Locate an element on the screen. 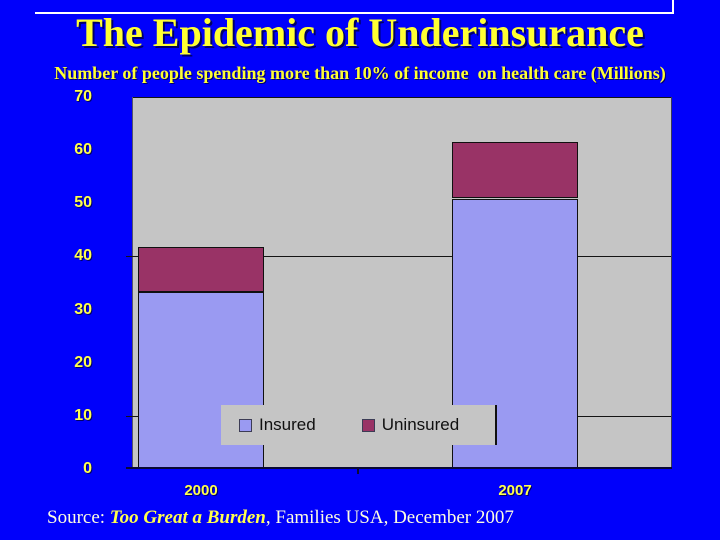 The width and height of the screenshot is (720, 540). chart-legend: Insured Uninsured is located at coordinates (359, 425).